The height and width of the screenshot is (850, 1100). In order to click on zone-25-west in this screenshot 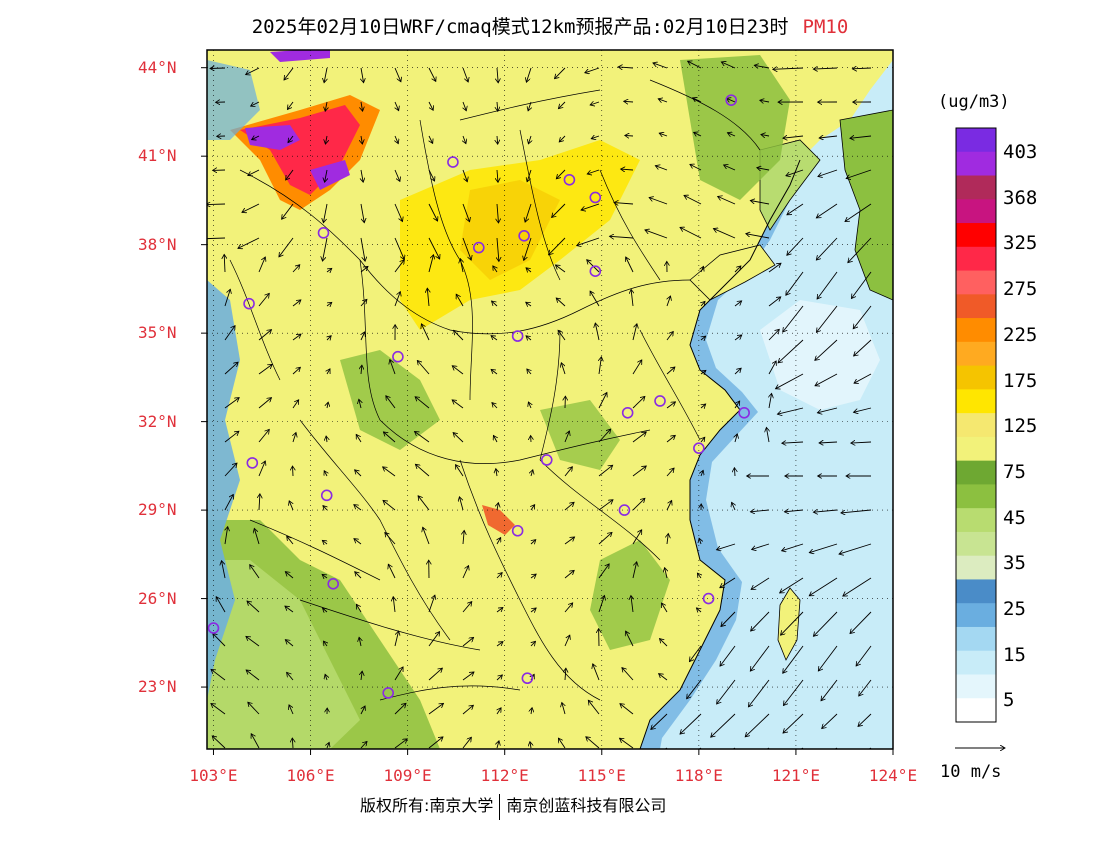, I will do `click(223, 490)`.